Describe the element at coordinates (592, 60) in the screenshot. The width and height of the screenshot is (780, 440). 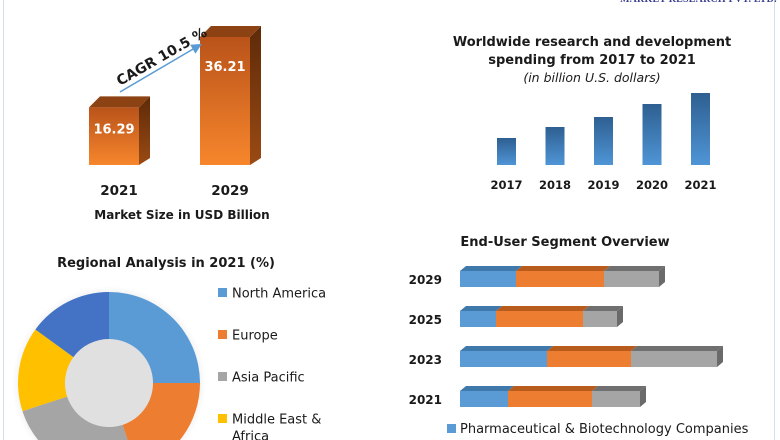
I see `rd-title-line-2: spending from 2017 to 2021` at that location.